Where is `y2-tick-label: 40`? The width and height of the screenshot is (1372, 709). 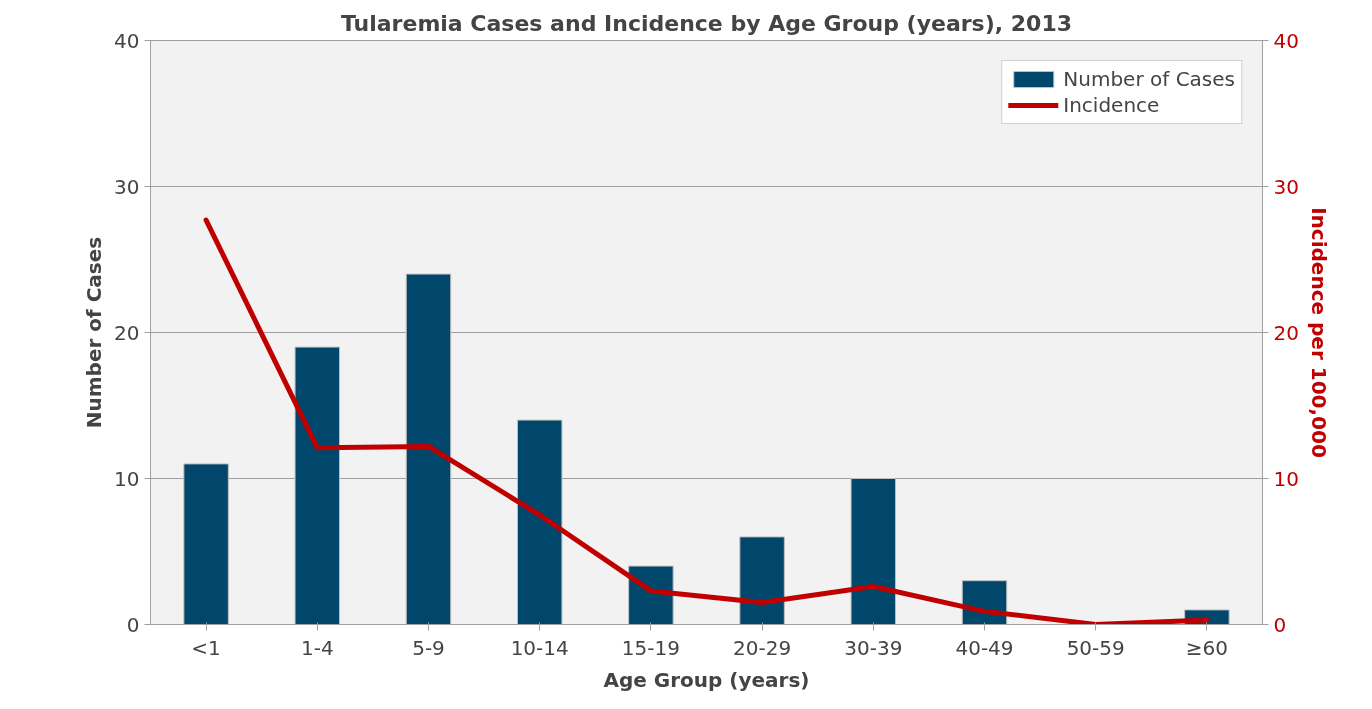
y2-tick-label: 40 is located at coordinates (1286, 40).